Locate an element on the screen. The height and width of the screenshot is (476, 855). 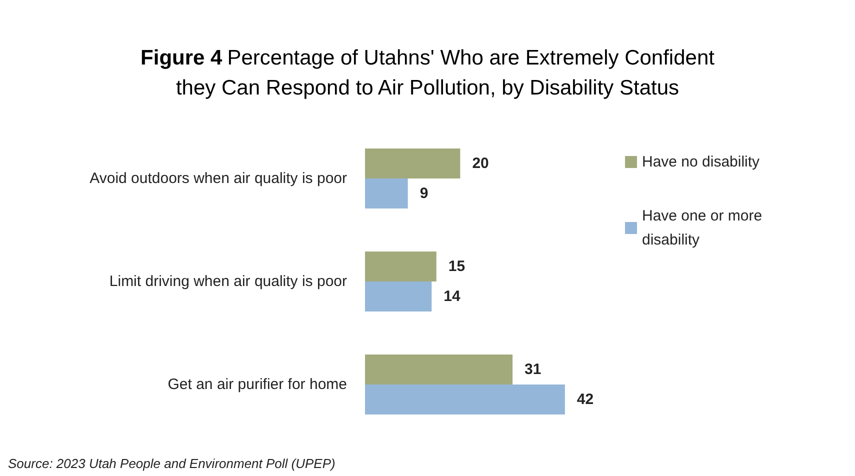
data-label: 9 is located at coordinates (424, 193).